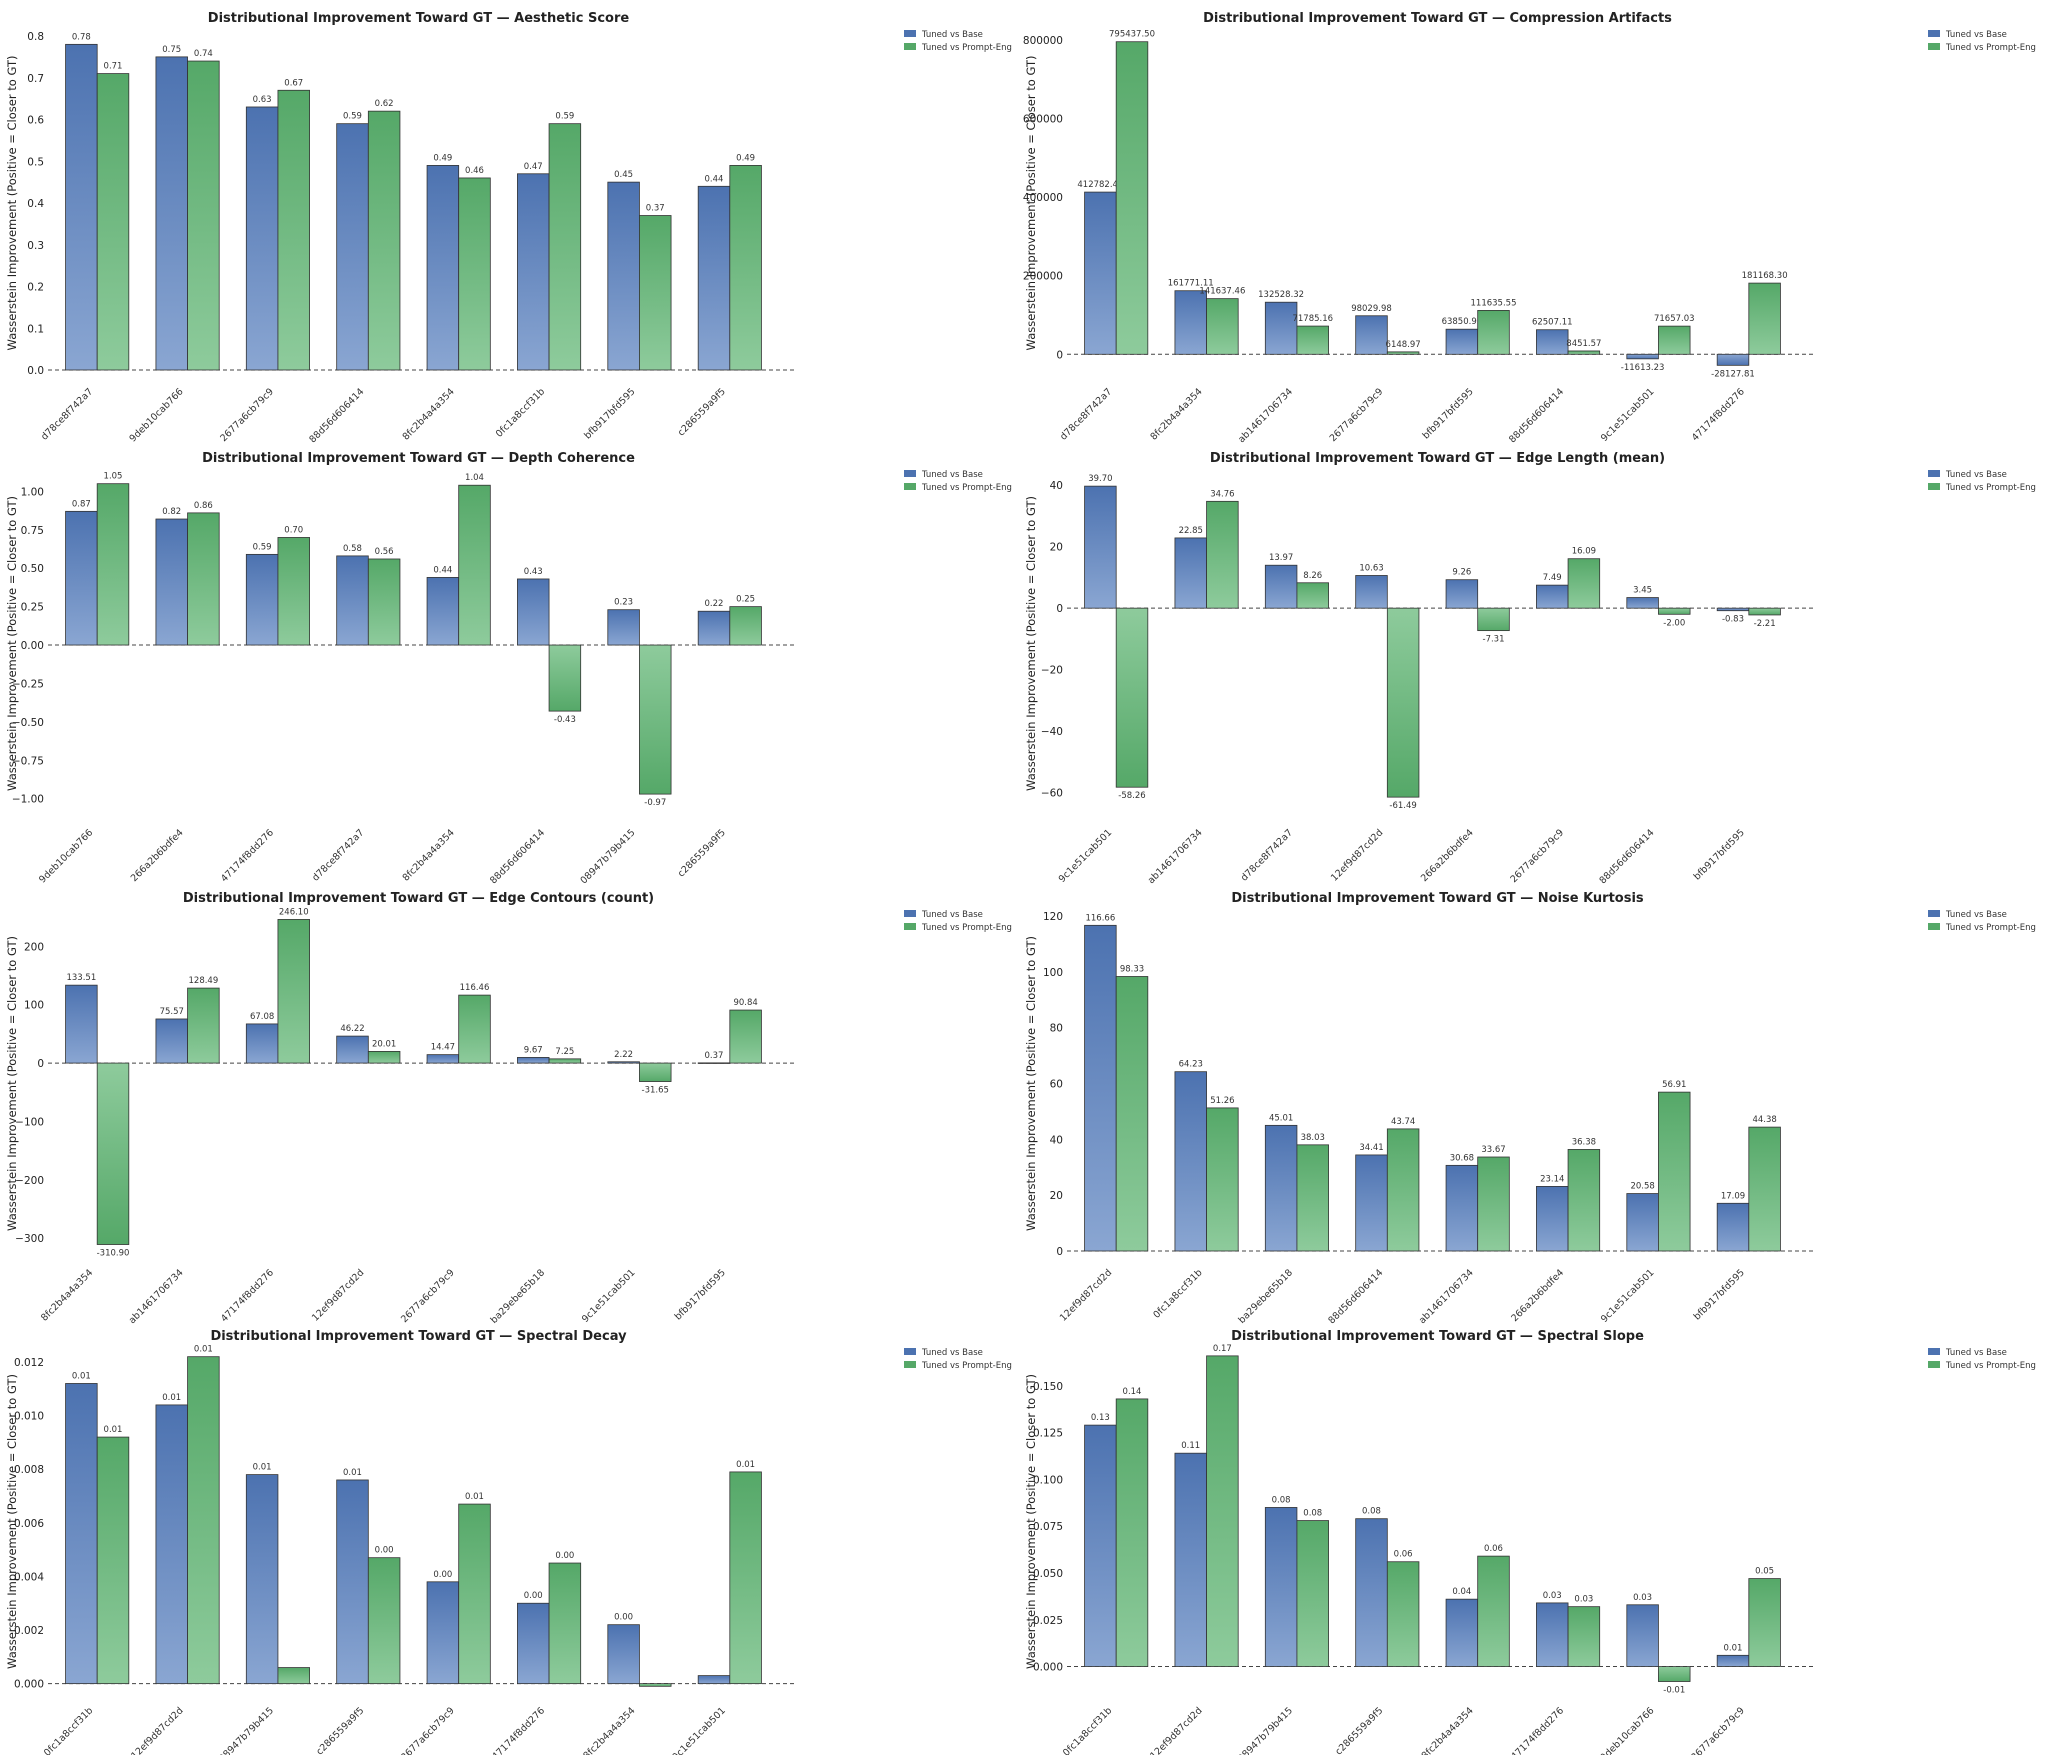 The image size is (2048, 1759). What do you see at coordinates (28, 761) in the screenshot?
I see `y-tick-label: −0.75` at bounding box center [28, 761].